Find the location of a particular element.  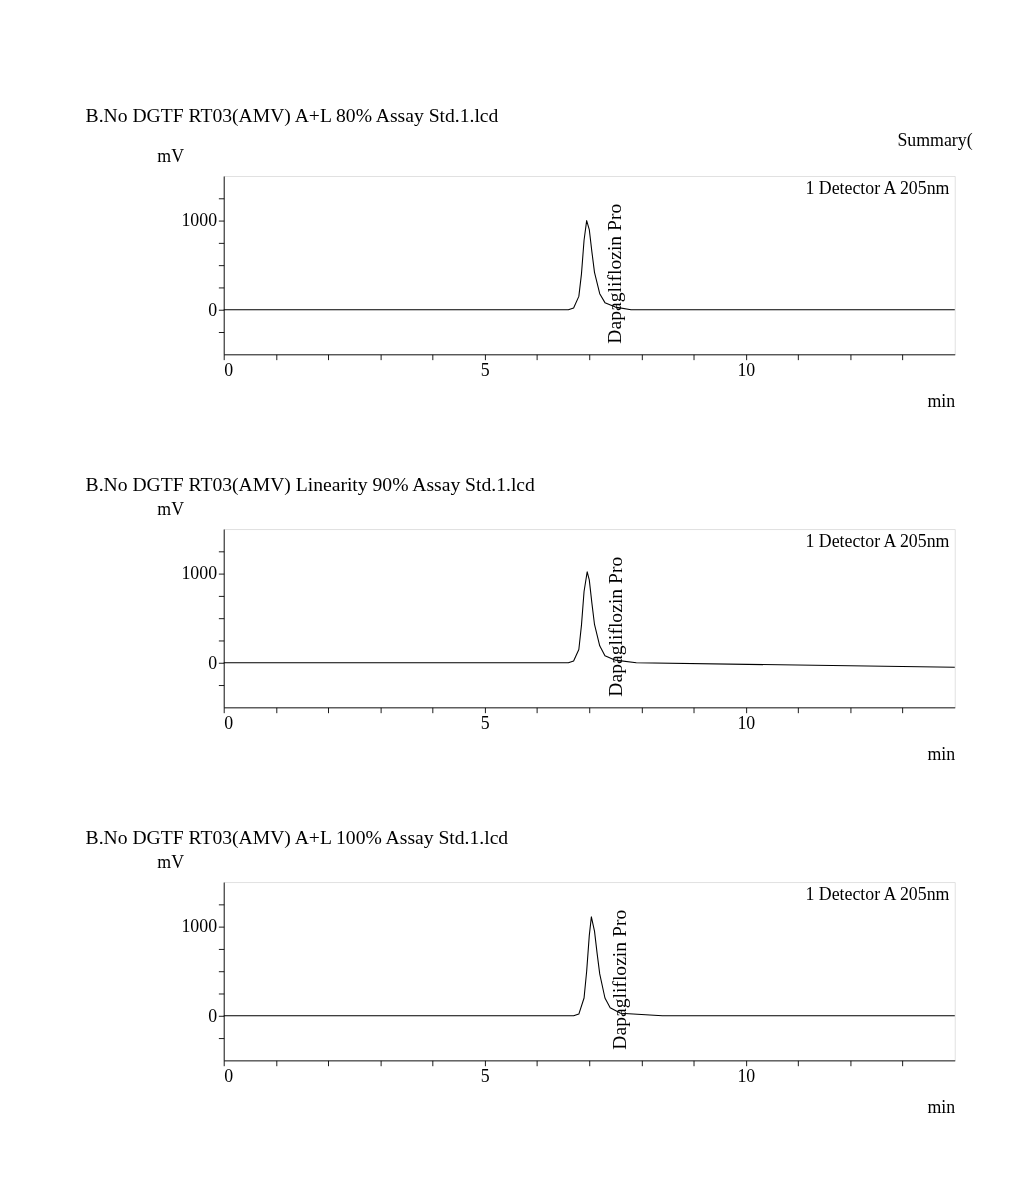

chart-title: B.No DGTF RT03(AMV) Linearity 90% Assay Std.1.lcd is located at coordinates (310, 484).